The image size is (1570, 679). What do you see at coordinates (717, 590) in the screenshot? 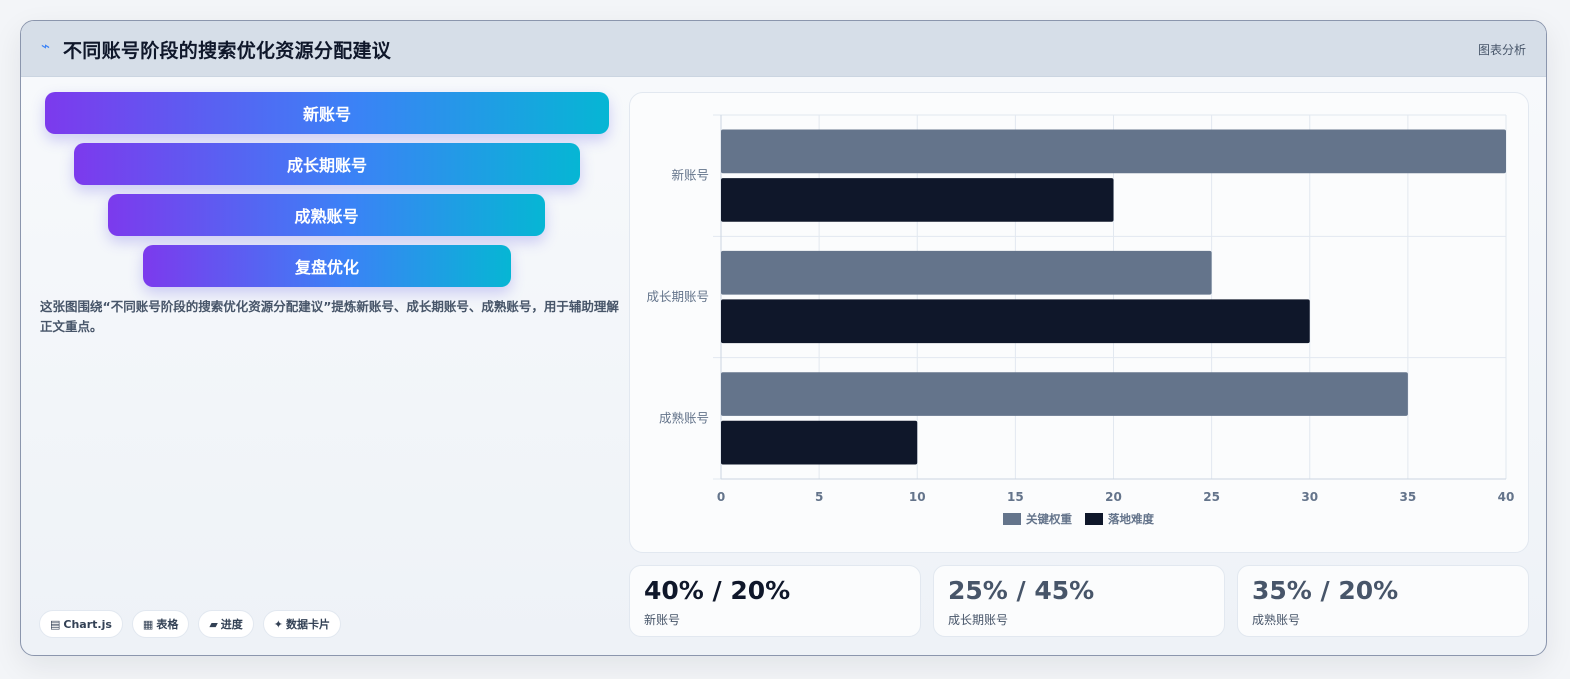
I see `stat-value: 40% / 20%` at bounding box center [717, 590].